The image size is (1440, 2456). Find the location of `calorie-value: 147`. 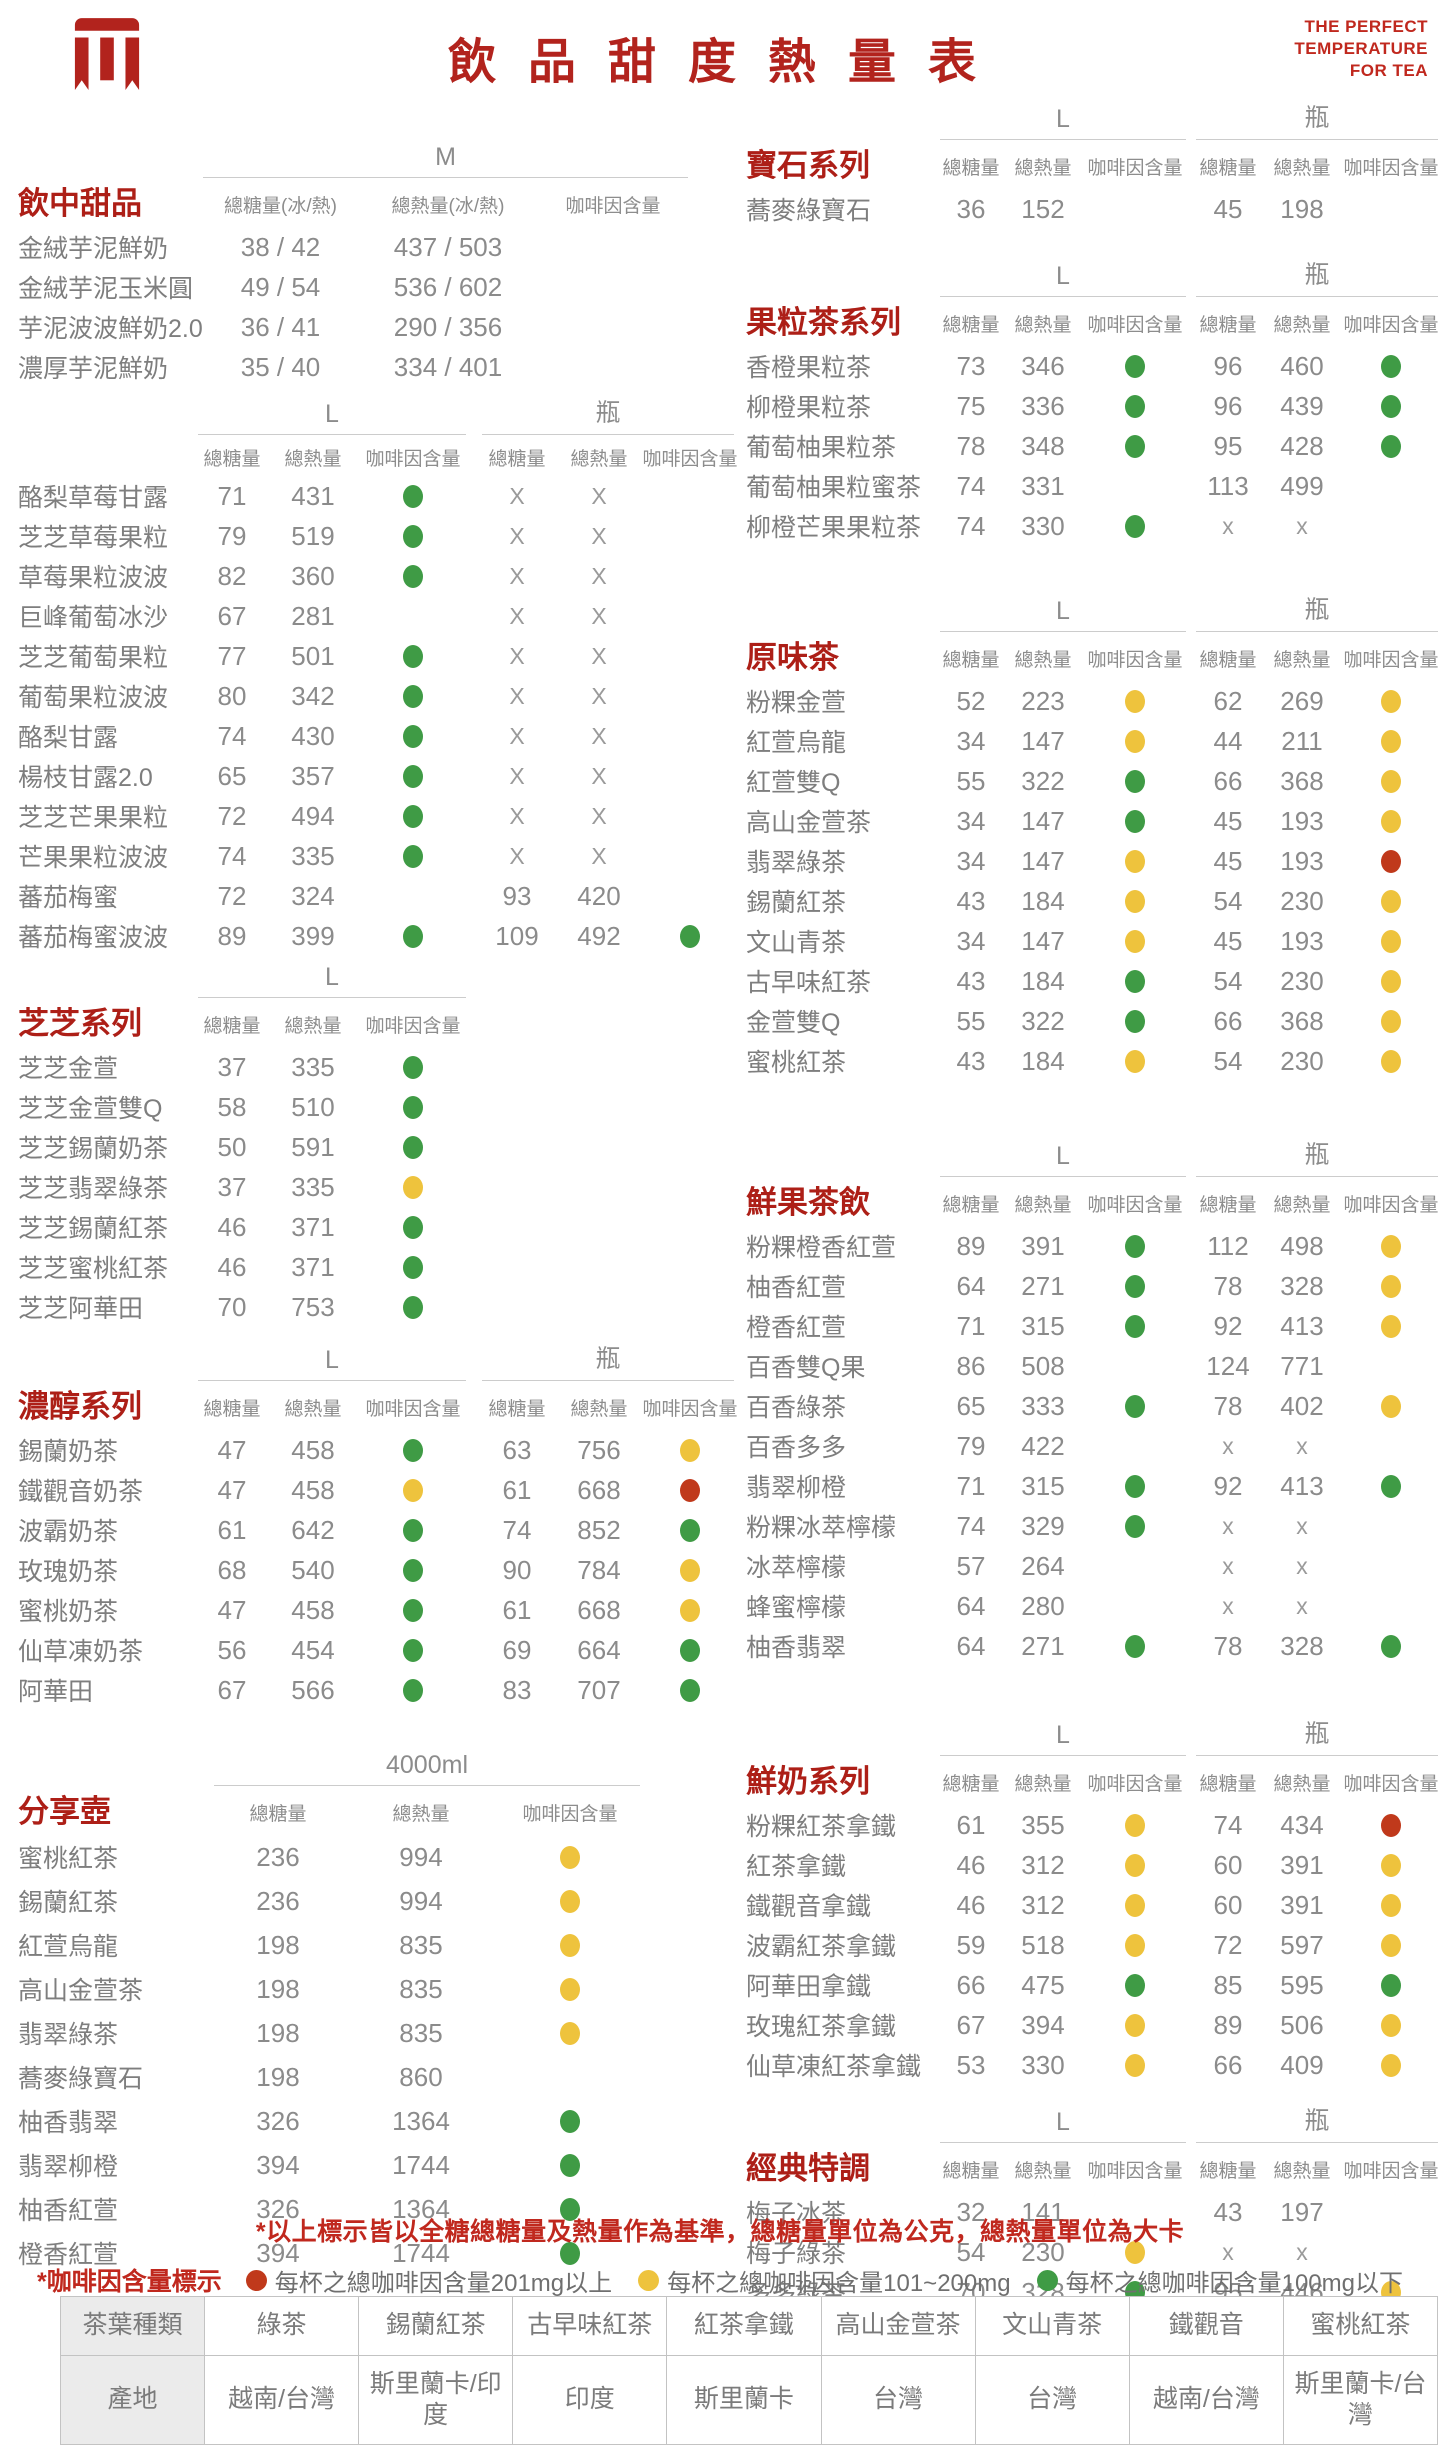

calorie-value: 147 is located at coordinates (1043, 940).